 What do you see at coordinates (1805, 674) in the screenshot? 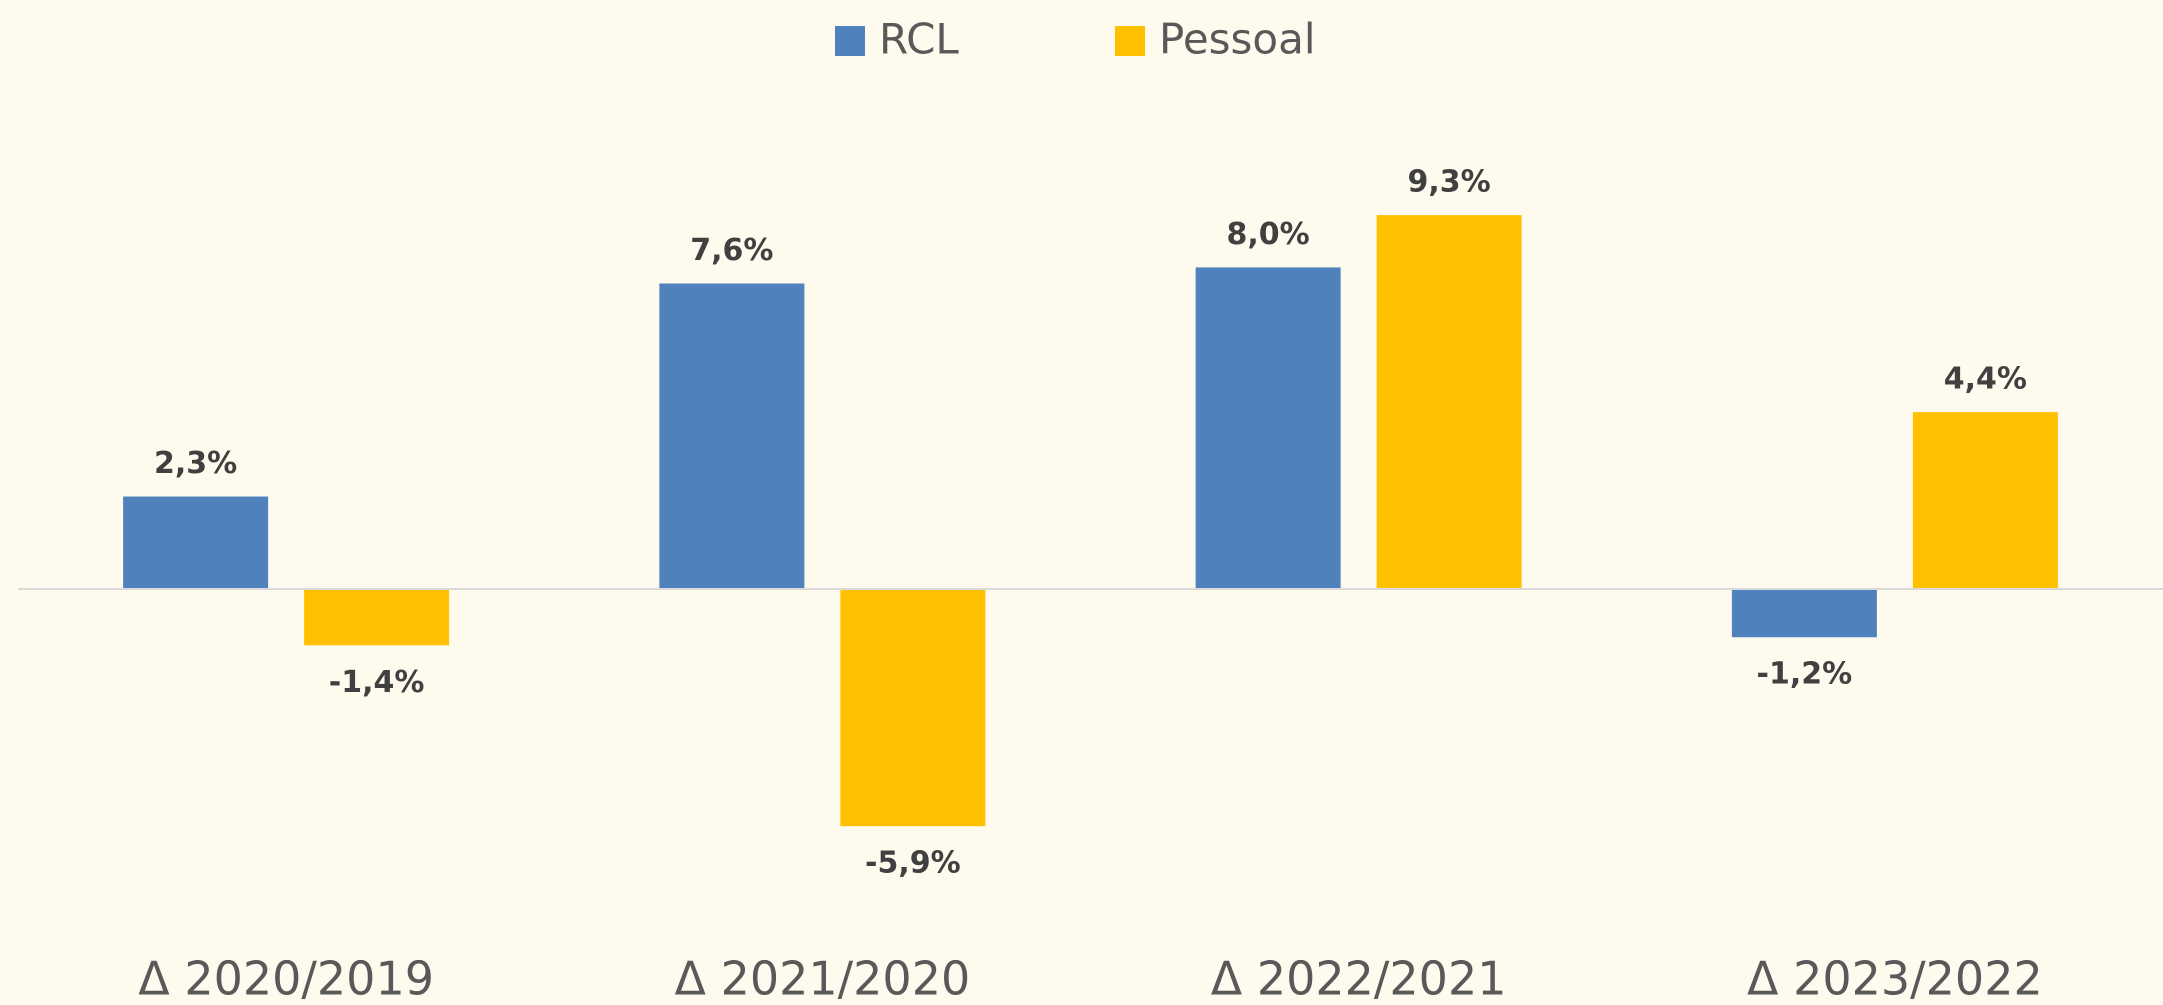
I see `data-label: -1,2%` at bounding box center [1805, 674].